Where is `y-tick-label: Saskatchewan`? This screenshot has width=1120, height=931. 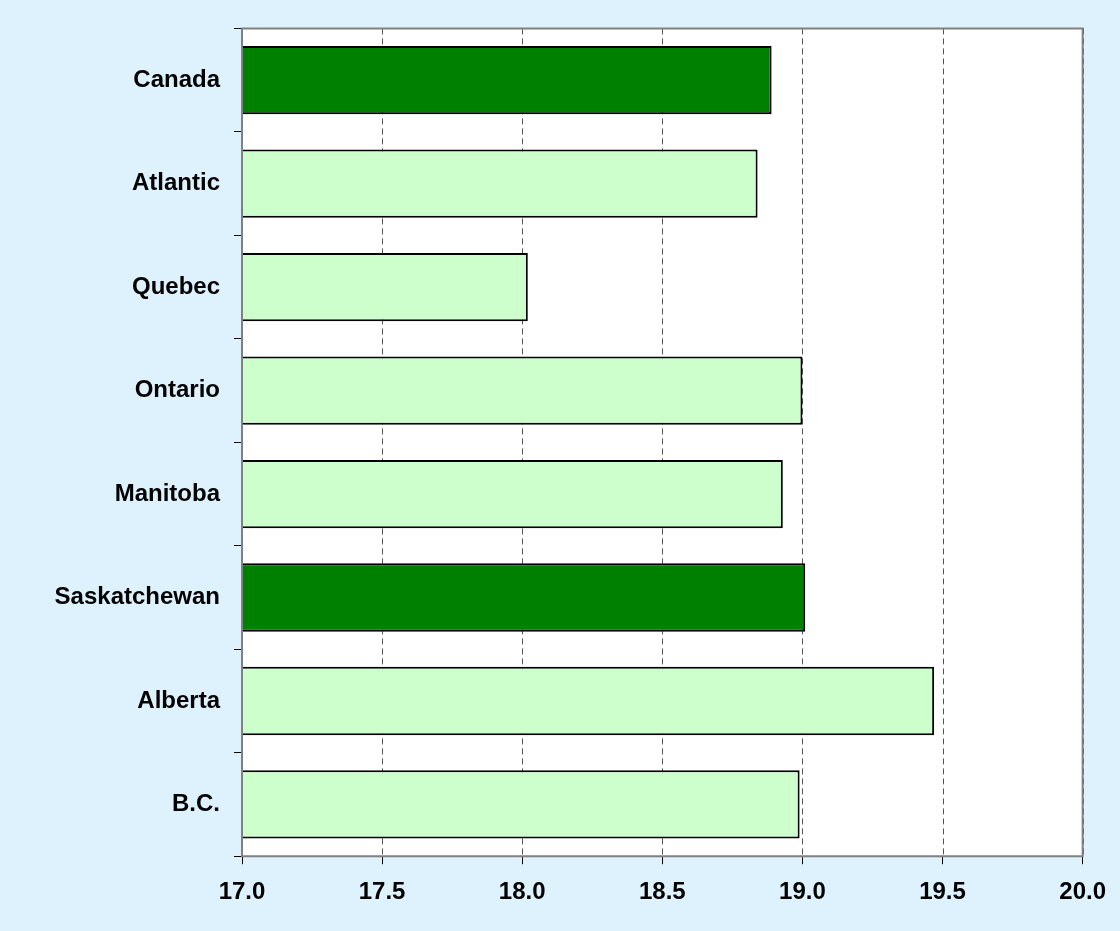 y-tick-label: Saskatchewan is located at coordinates (137, 596).